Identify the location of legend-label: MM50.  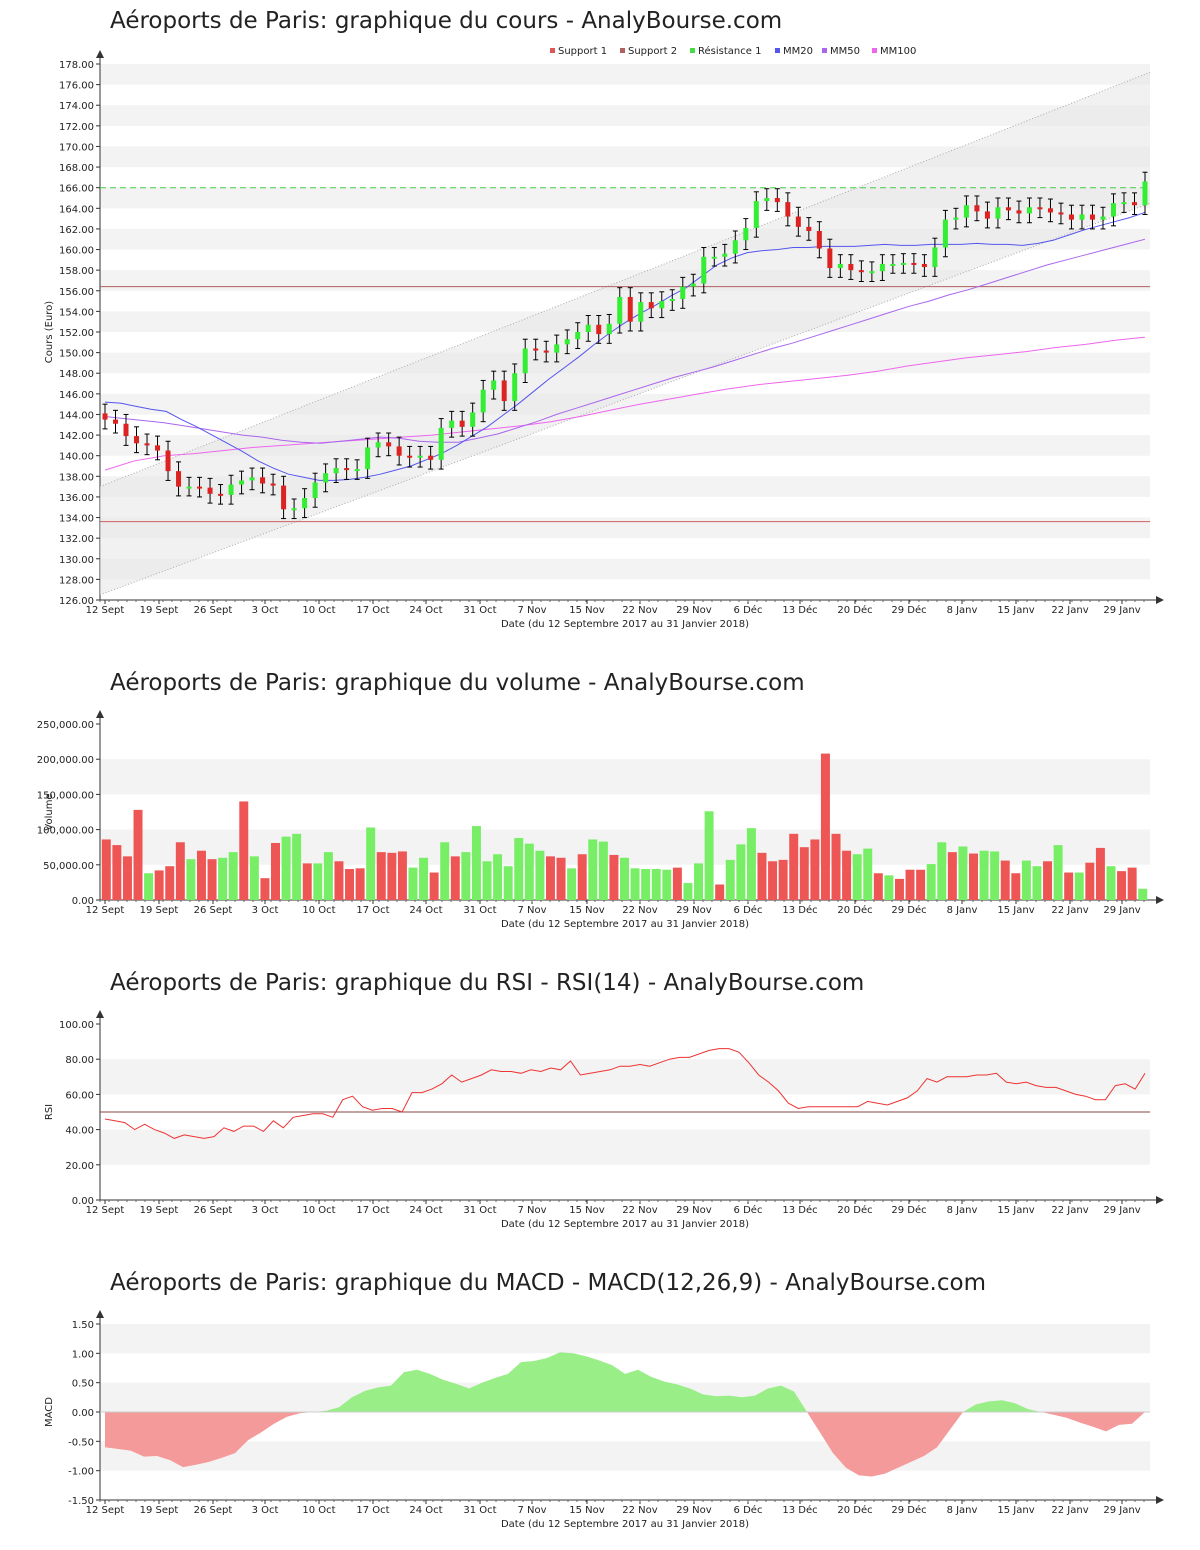
(845, 51).